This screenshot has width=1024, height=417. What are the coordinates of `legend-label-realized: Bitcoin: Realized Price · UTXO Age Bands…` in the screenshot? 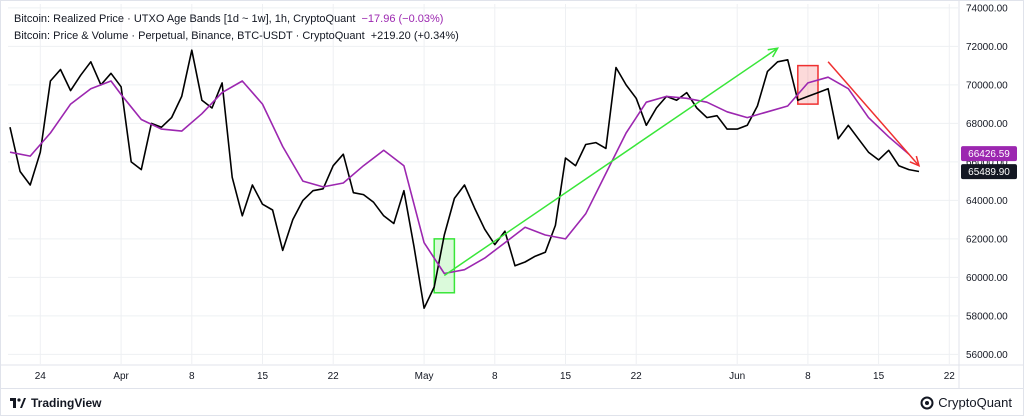 It's located at (185, 19).